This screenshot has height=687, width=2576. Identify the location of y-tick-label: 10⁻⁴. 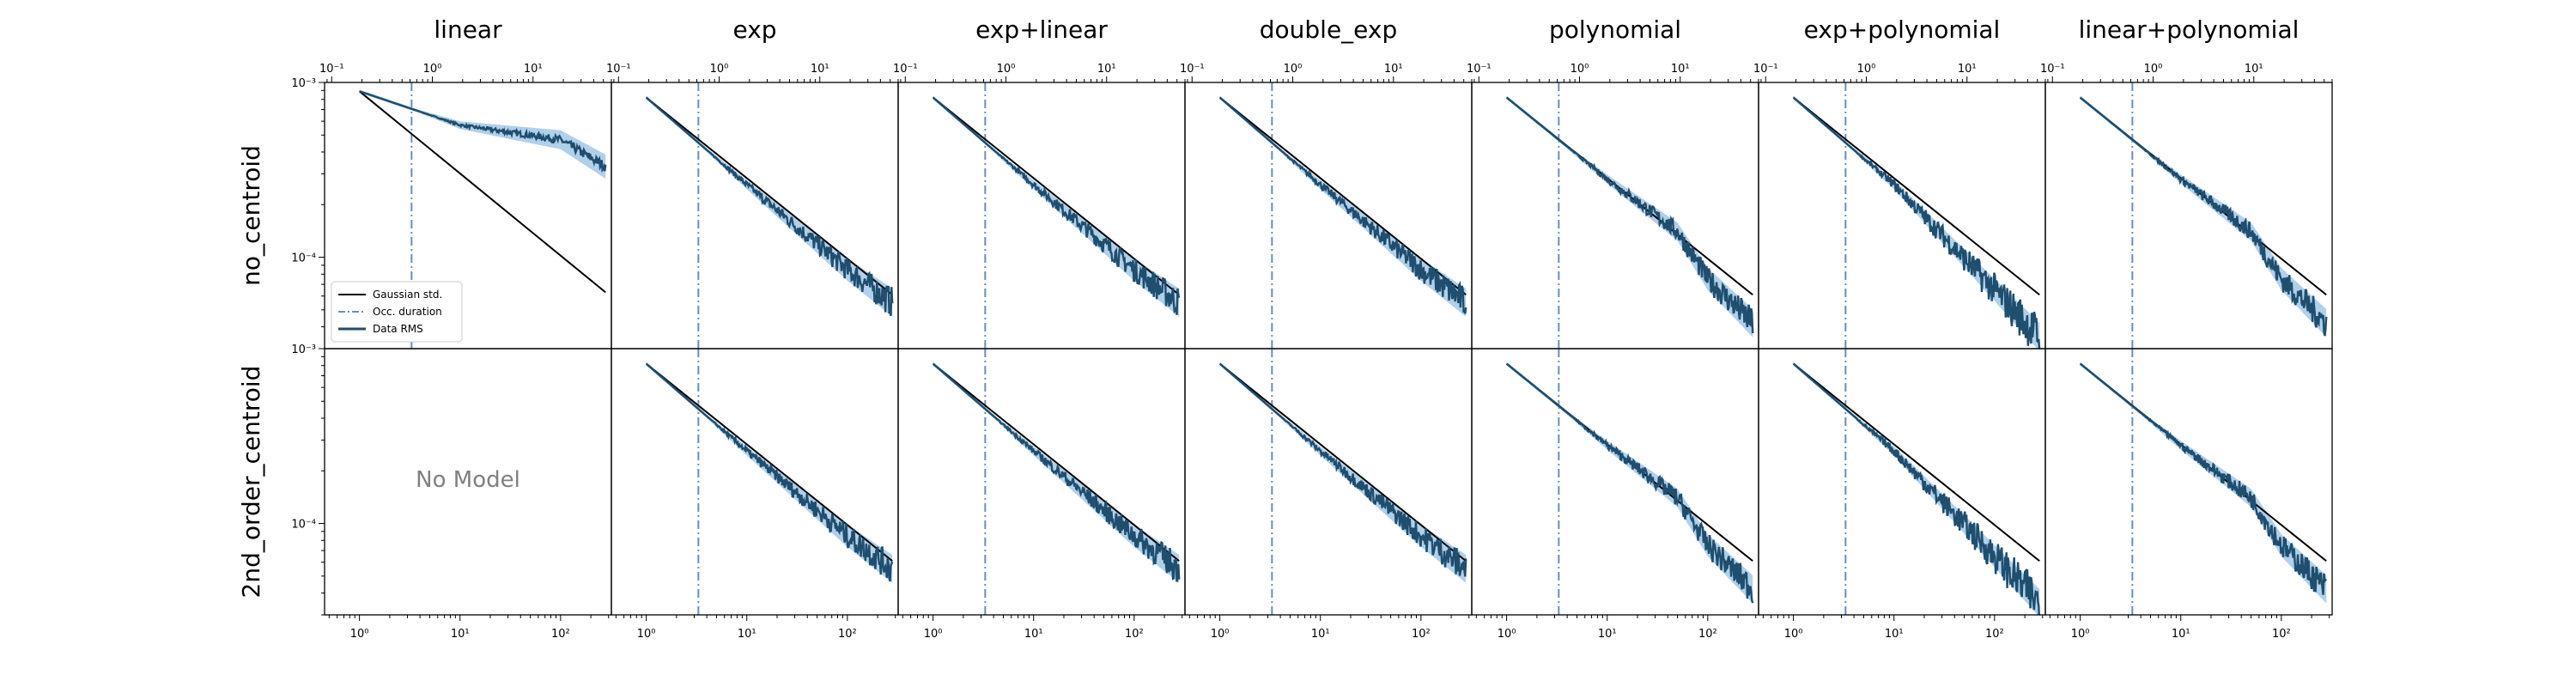
(303, 525).